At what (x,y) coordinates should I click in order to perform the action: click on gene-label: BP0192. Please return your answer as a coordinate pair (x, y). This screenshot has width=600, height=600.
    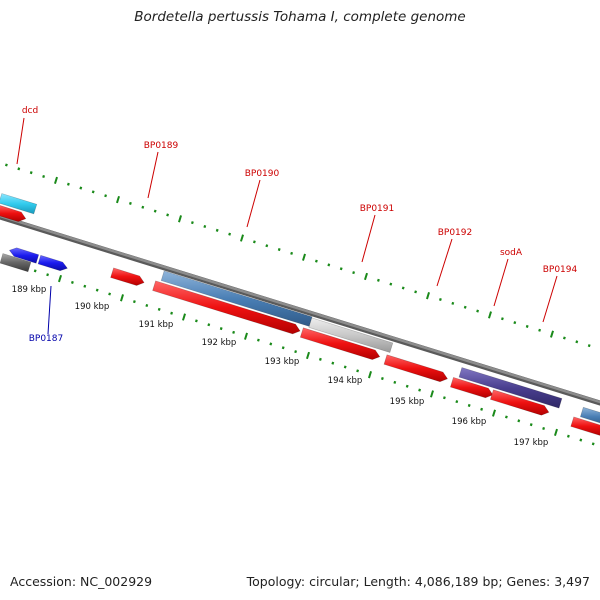
    Looking at the image, I should click on (455, 233).